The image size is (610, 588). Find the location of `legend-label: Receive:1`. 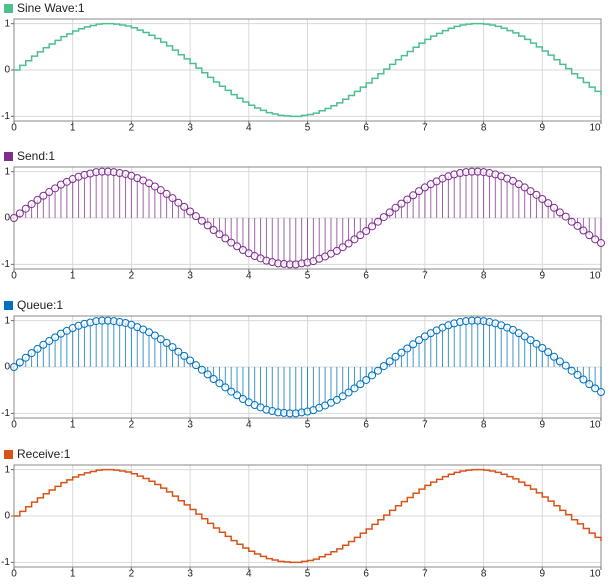

legend-label: Receive:1 is located at coordinates (44, 454).